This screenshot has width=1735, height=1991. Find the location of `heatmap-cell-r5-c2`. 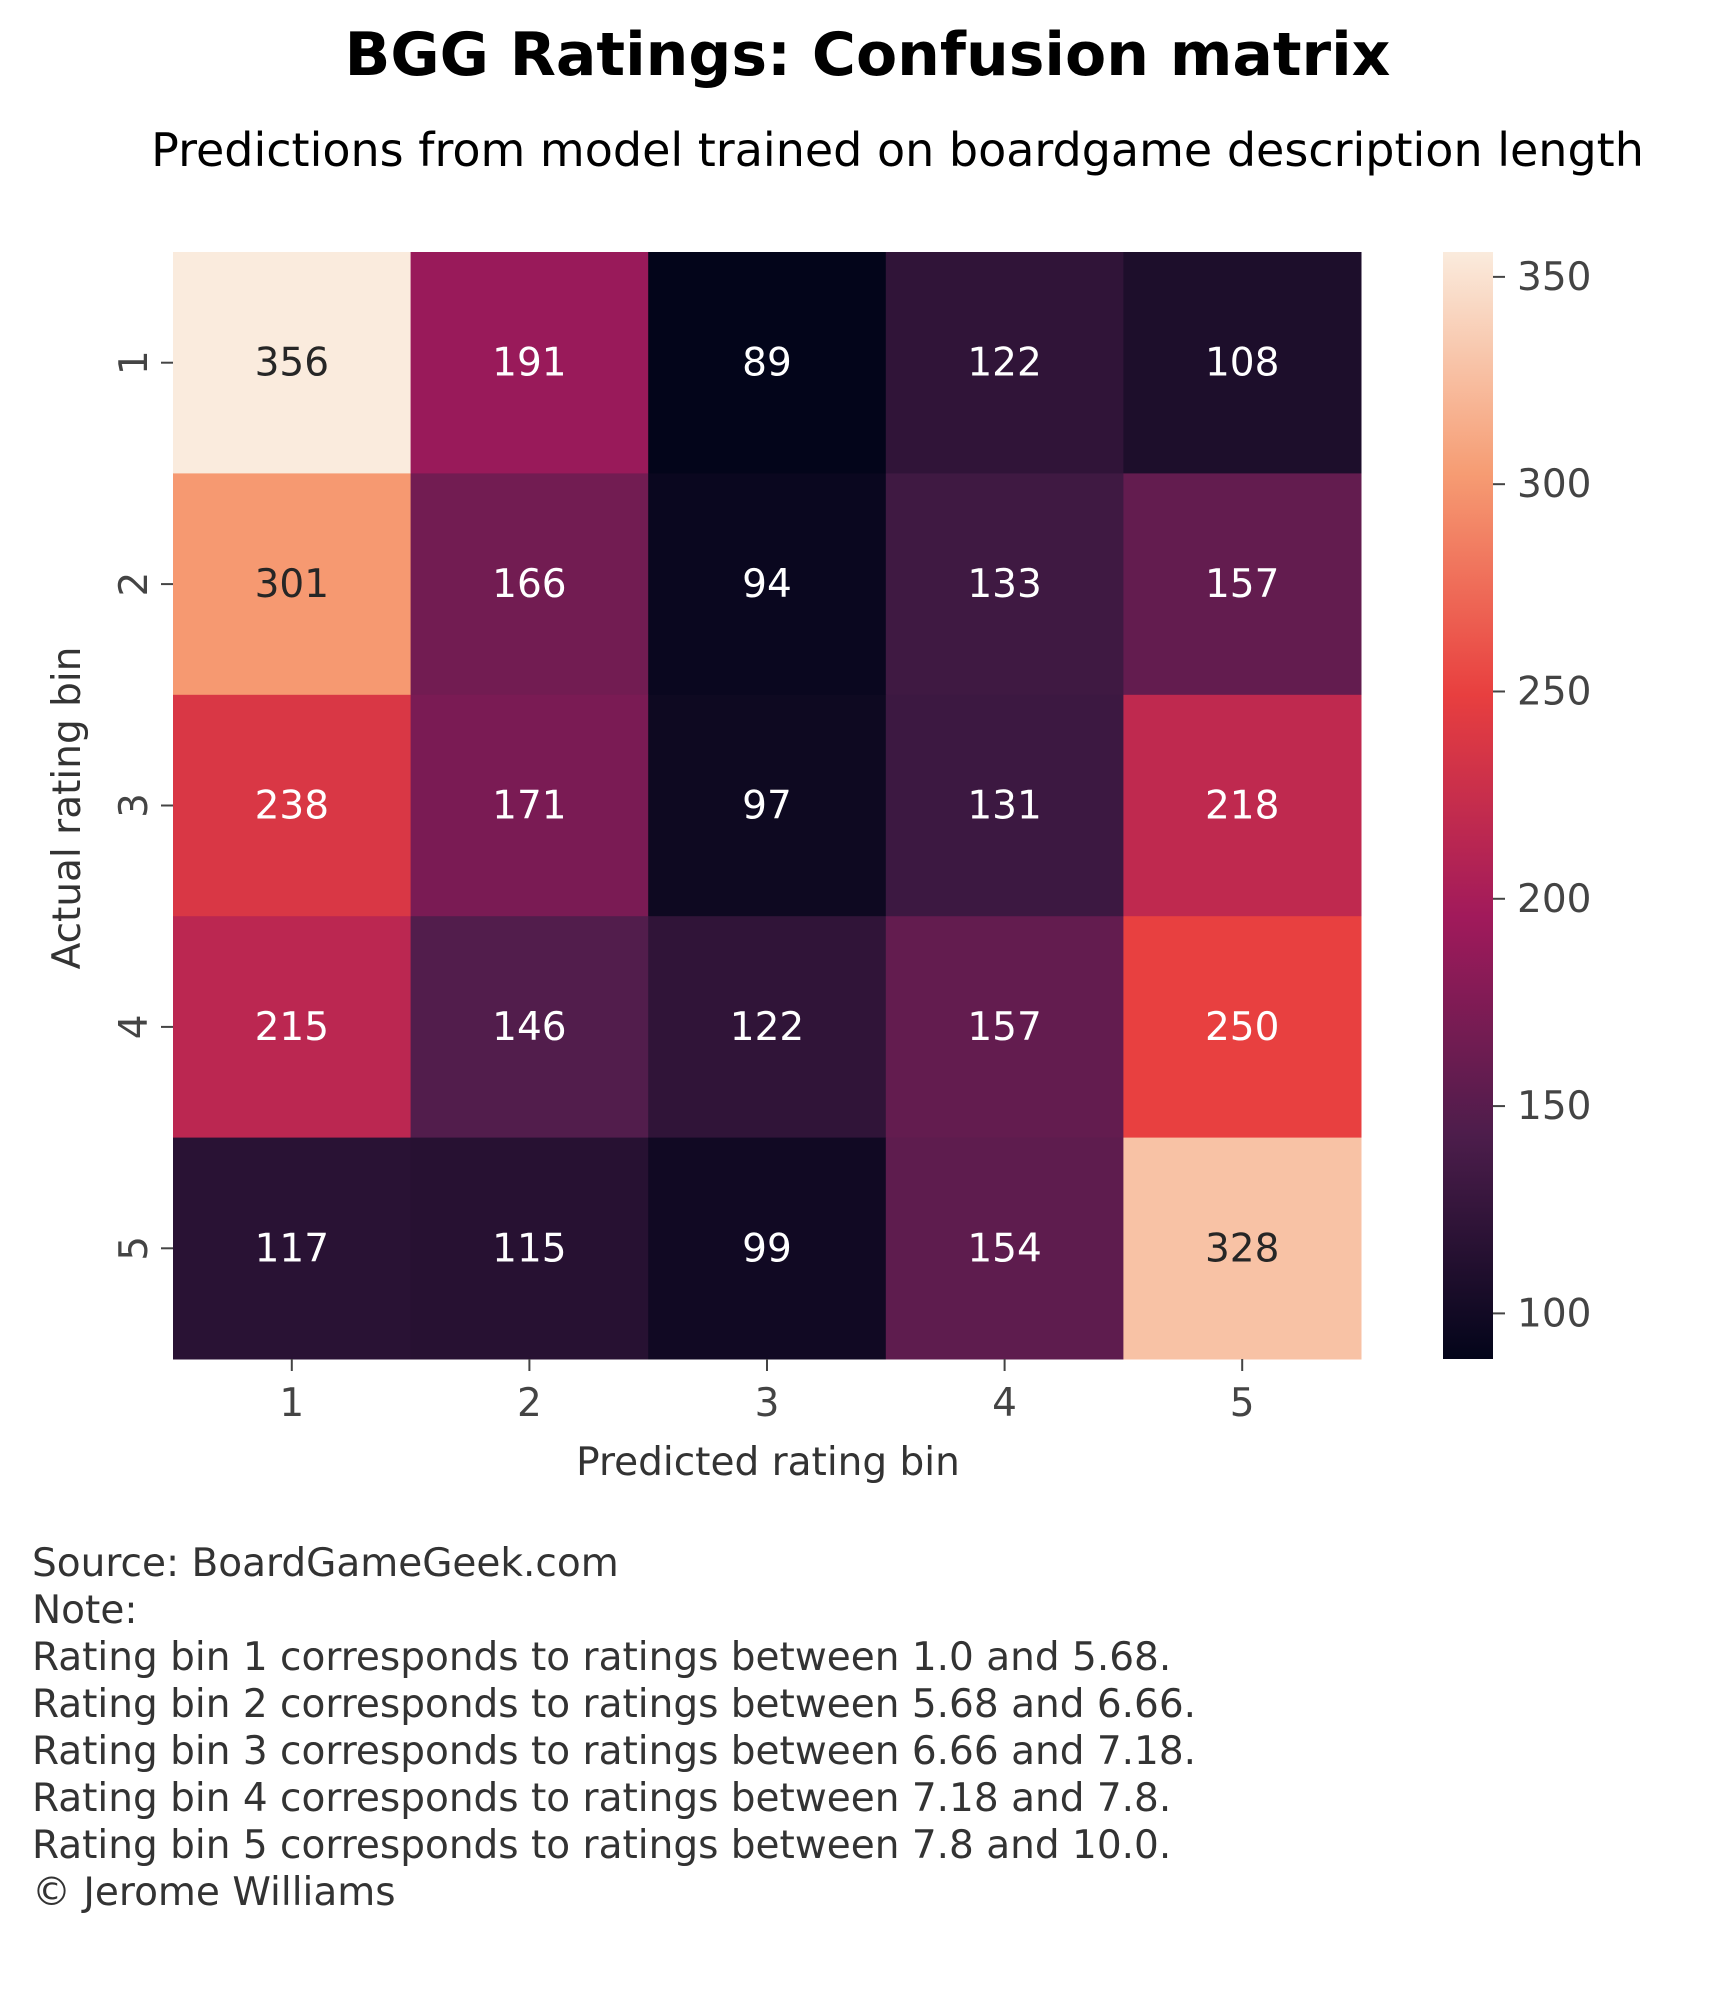

heatmap-cell-r5-c2 is located at coordinates (529, 1248).